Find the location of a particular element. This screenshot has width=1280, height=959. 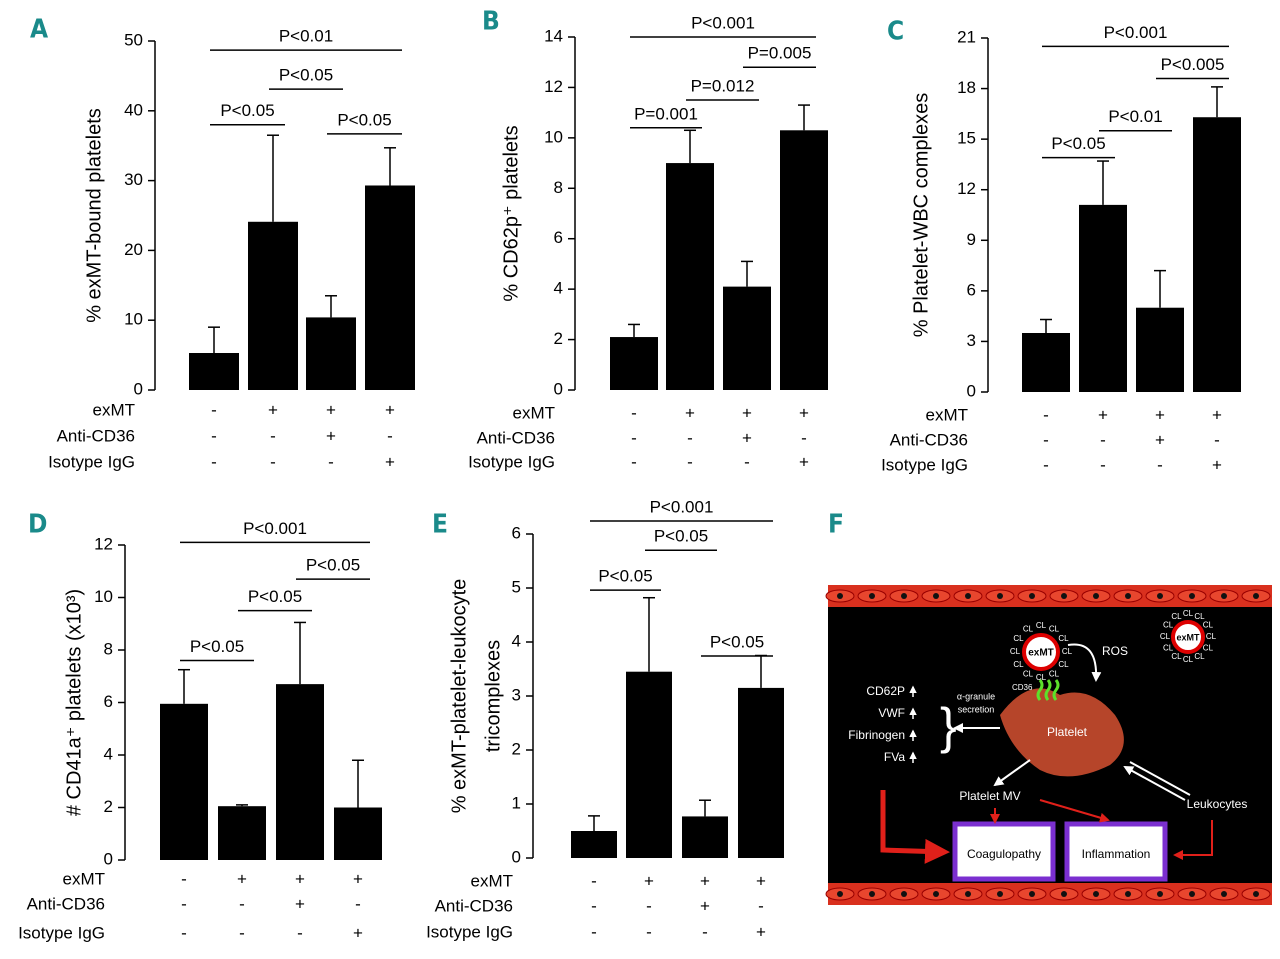

y-tick-label: 10 is located at coordinates (133, 319).